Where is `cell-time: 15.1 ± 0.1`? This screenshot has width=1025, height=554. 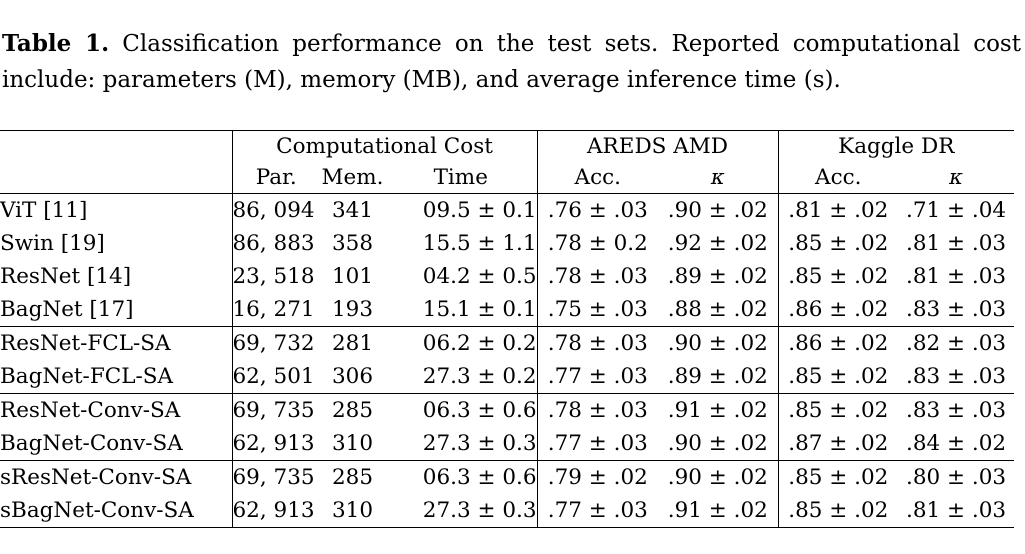
cell-time: 15.1 ± 0.1 is located at coordinates (461, 310).